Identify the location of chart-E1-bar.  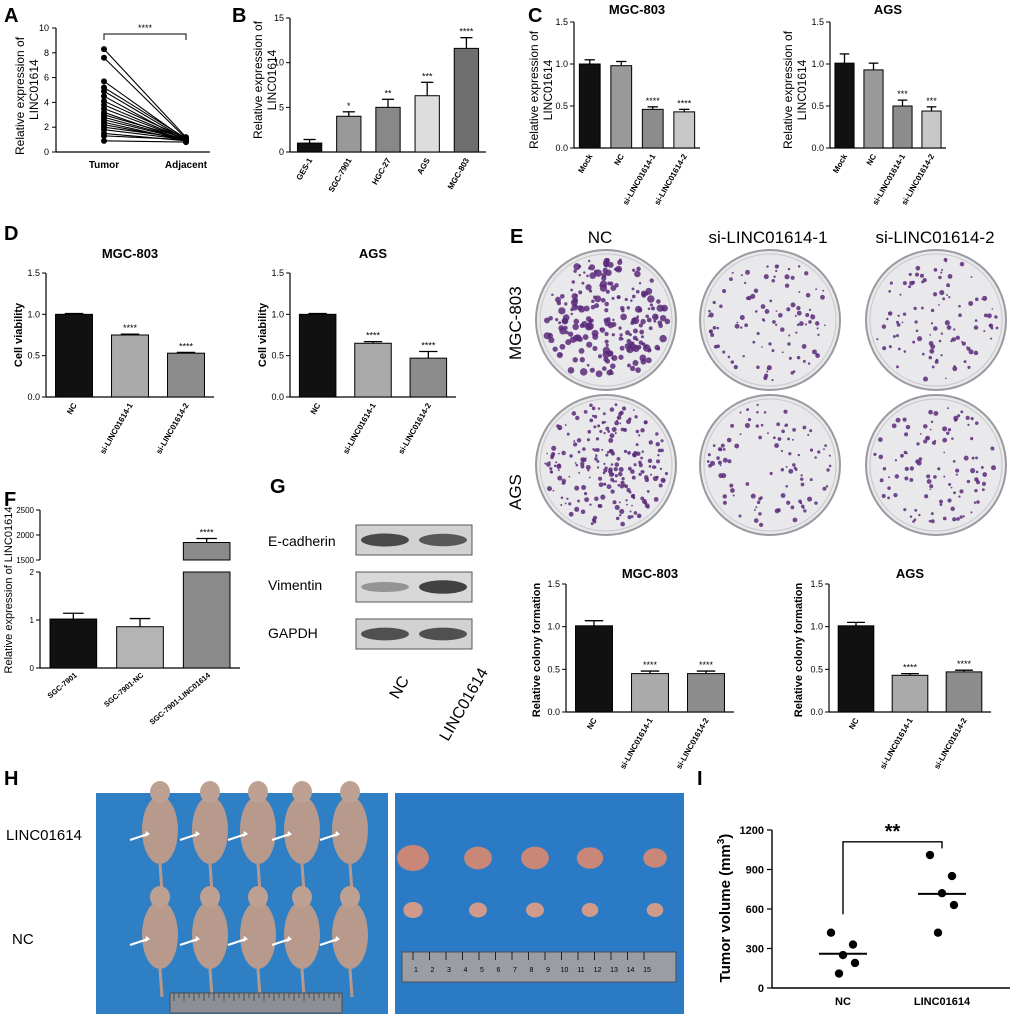
(706, 693).